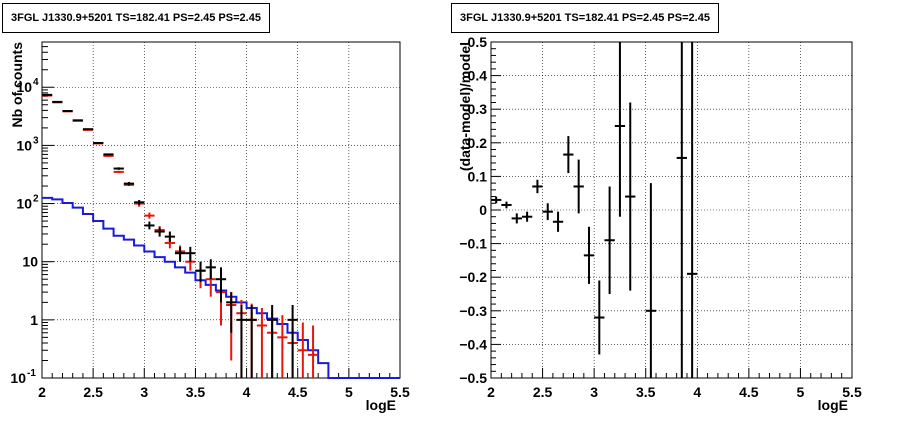 This screenshot has height=421, width=898. Describe the element at coordinates (478, 176) in the screenshot. I see `right-y-tick-label: 0.1` at that location.